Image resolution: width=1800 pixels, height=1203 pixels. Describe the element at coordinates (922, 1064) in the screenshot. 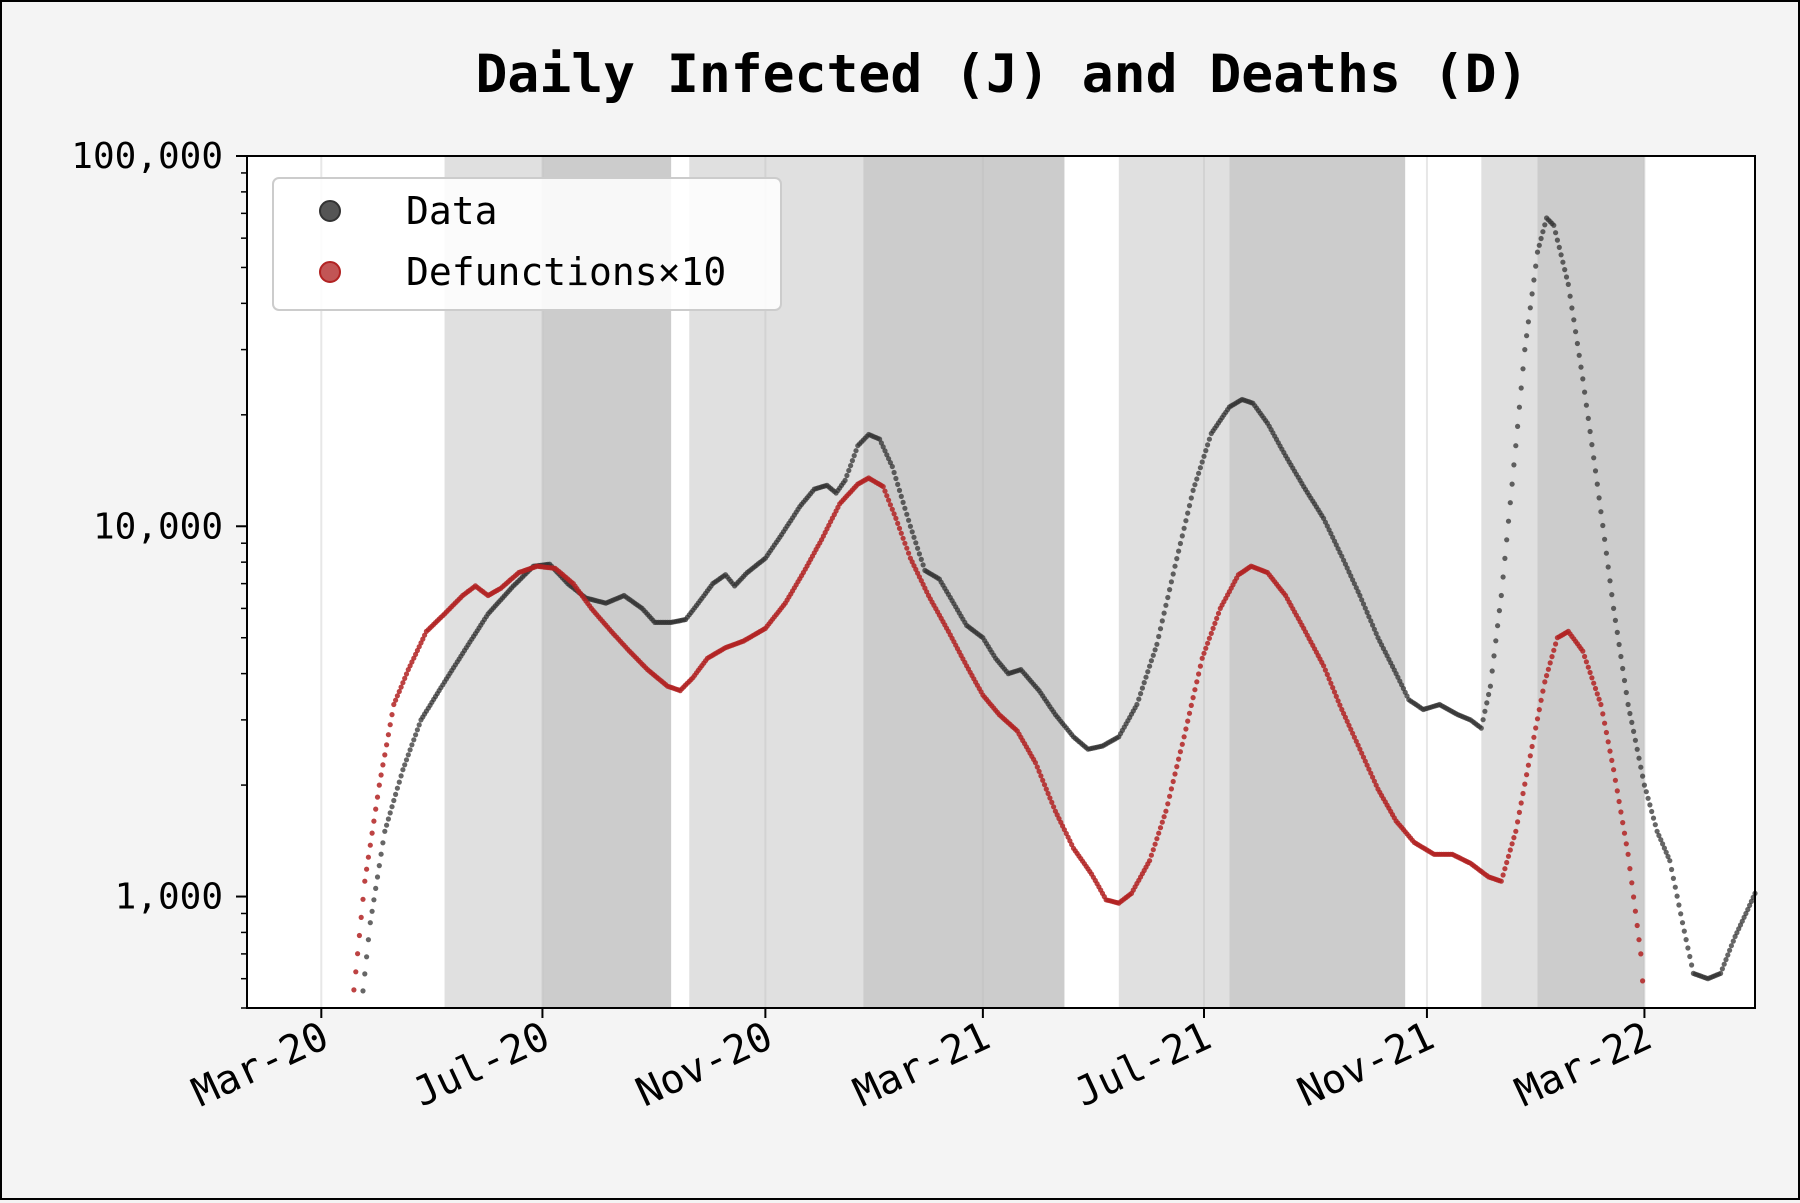

I see `x-tick-label: Mar-21` at that location.